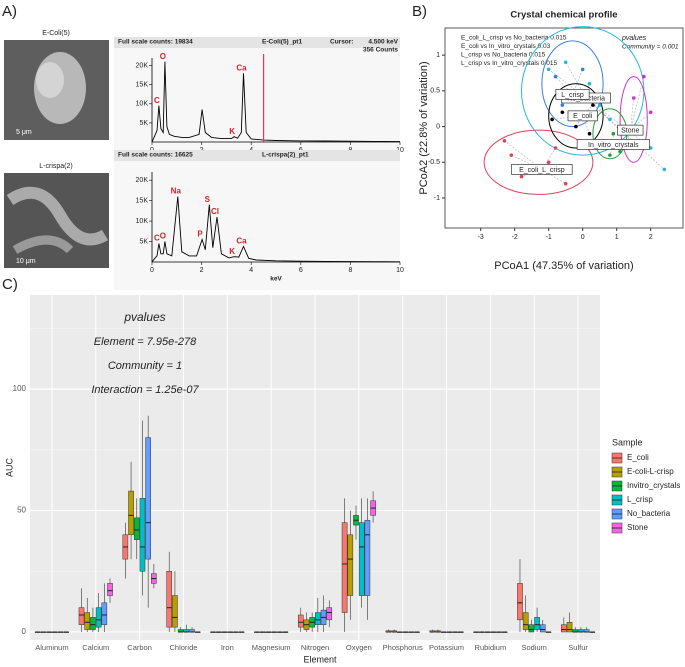 The width and height of the screenshot is (685, 667). Describe the element at coordinates (276, 279) in the screenshot. I see `x-axis-label: keV` at that location.